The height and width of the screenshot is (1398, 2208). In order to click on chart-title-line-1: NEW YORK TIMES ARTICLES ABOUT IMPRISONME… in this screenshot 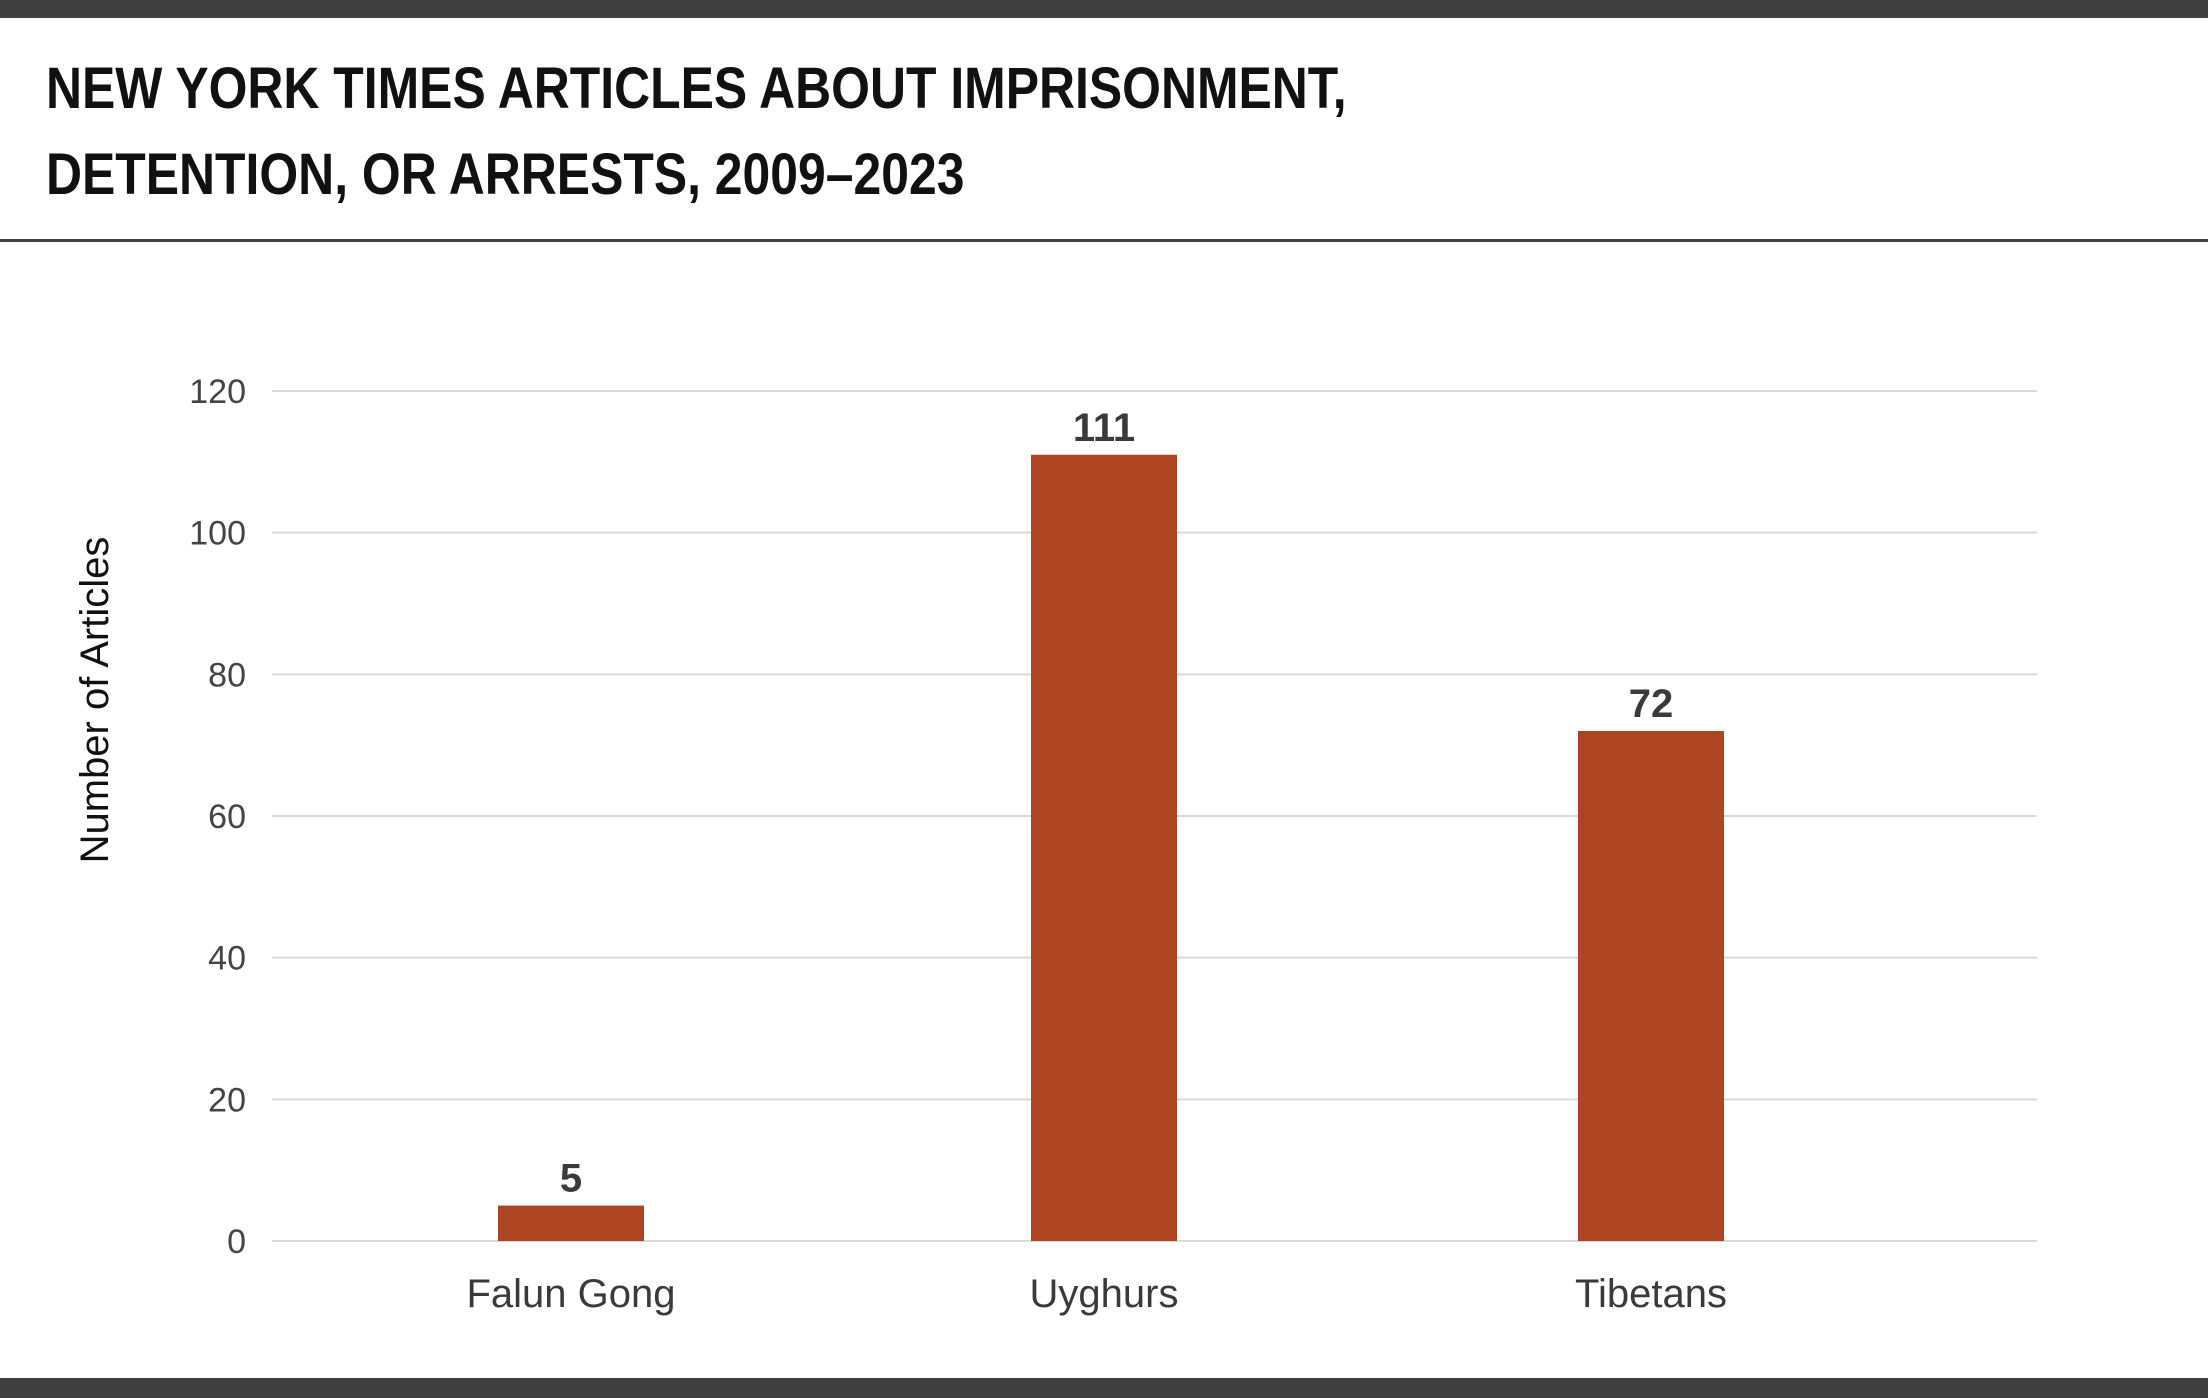, I will do `click(696, 88)`.